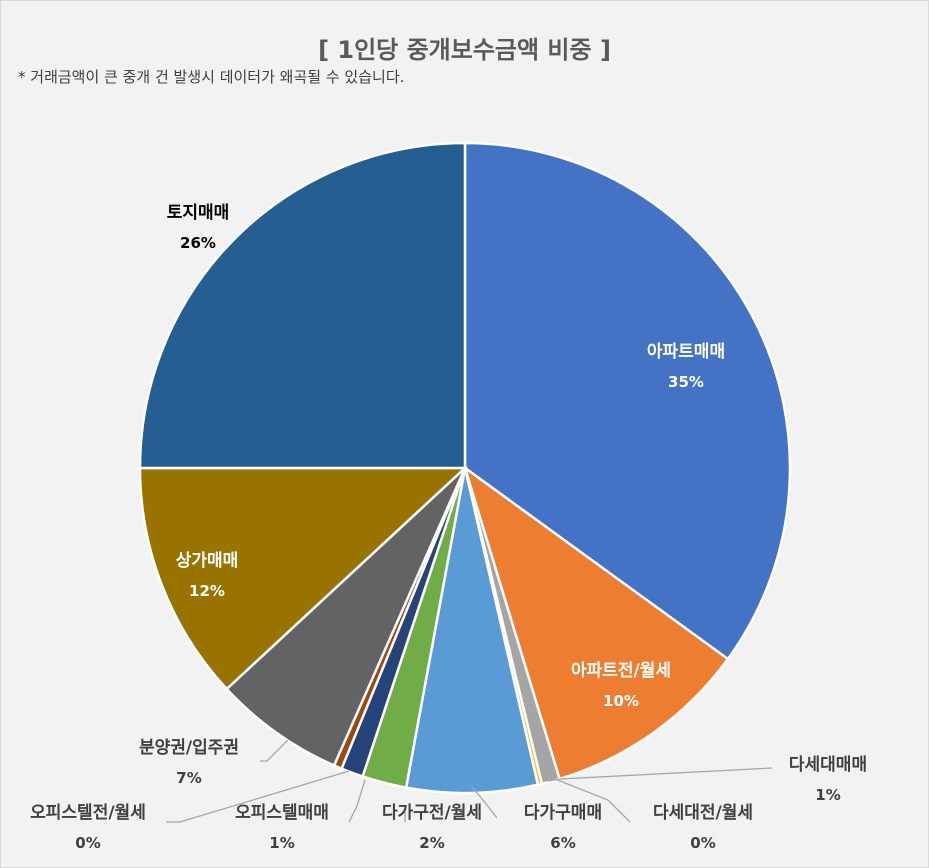  Describe the element at coordinates (827, 795) in the screenshot. I see `slice-percent-3: 1%` at that location.